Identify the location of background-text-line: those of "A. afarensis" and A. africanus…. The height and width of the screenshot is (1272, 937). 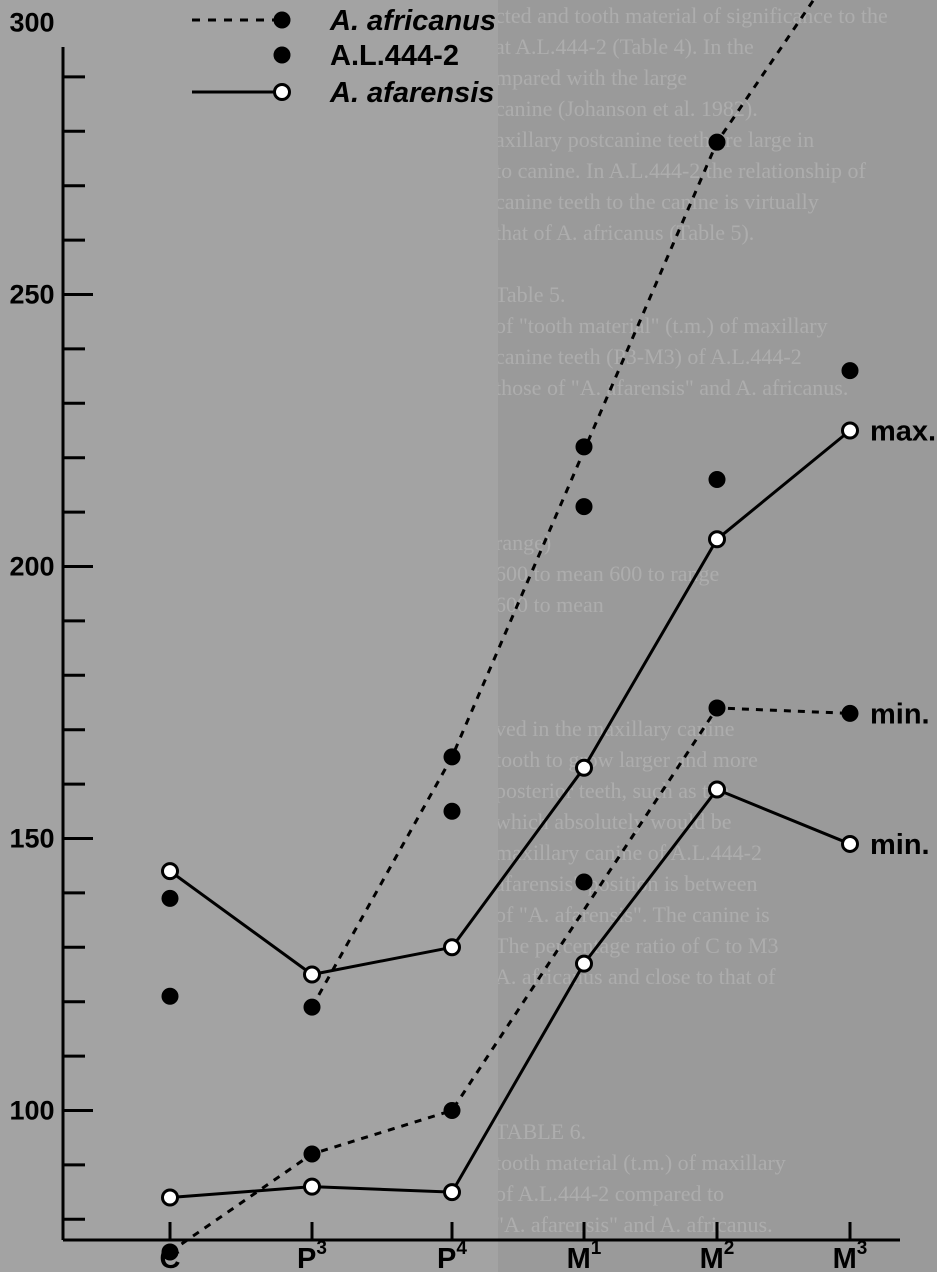
(672, 387).